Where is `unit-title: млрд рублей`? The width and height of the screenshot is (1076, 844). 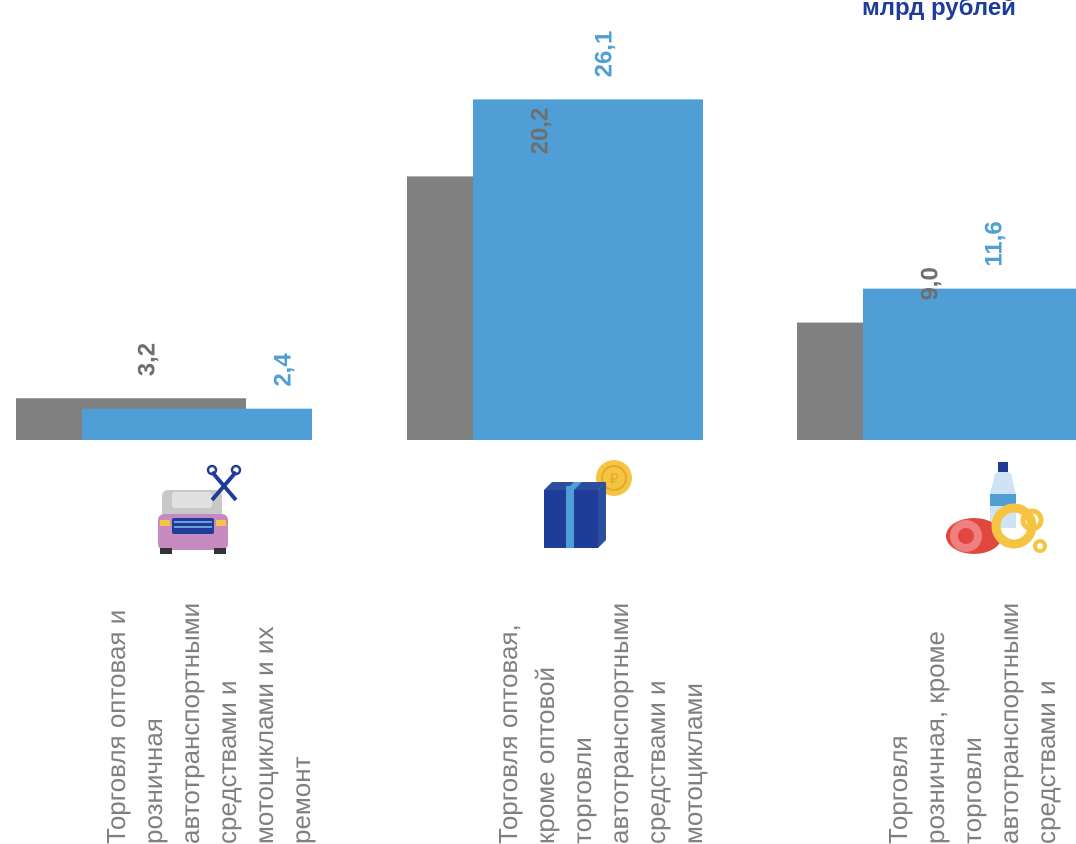
unit-title: млрд рублей is located at coordinates (939, 10).